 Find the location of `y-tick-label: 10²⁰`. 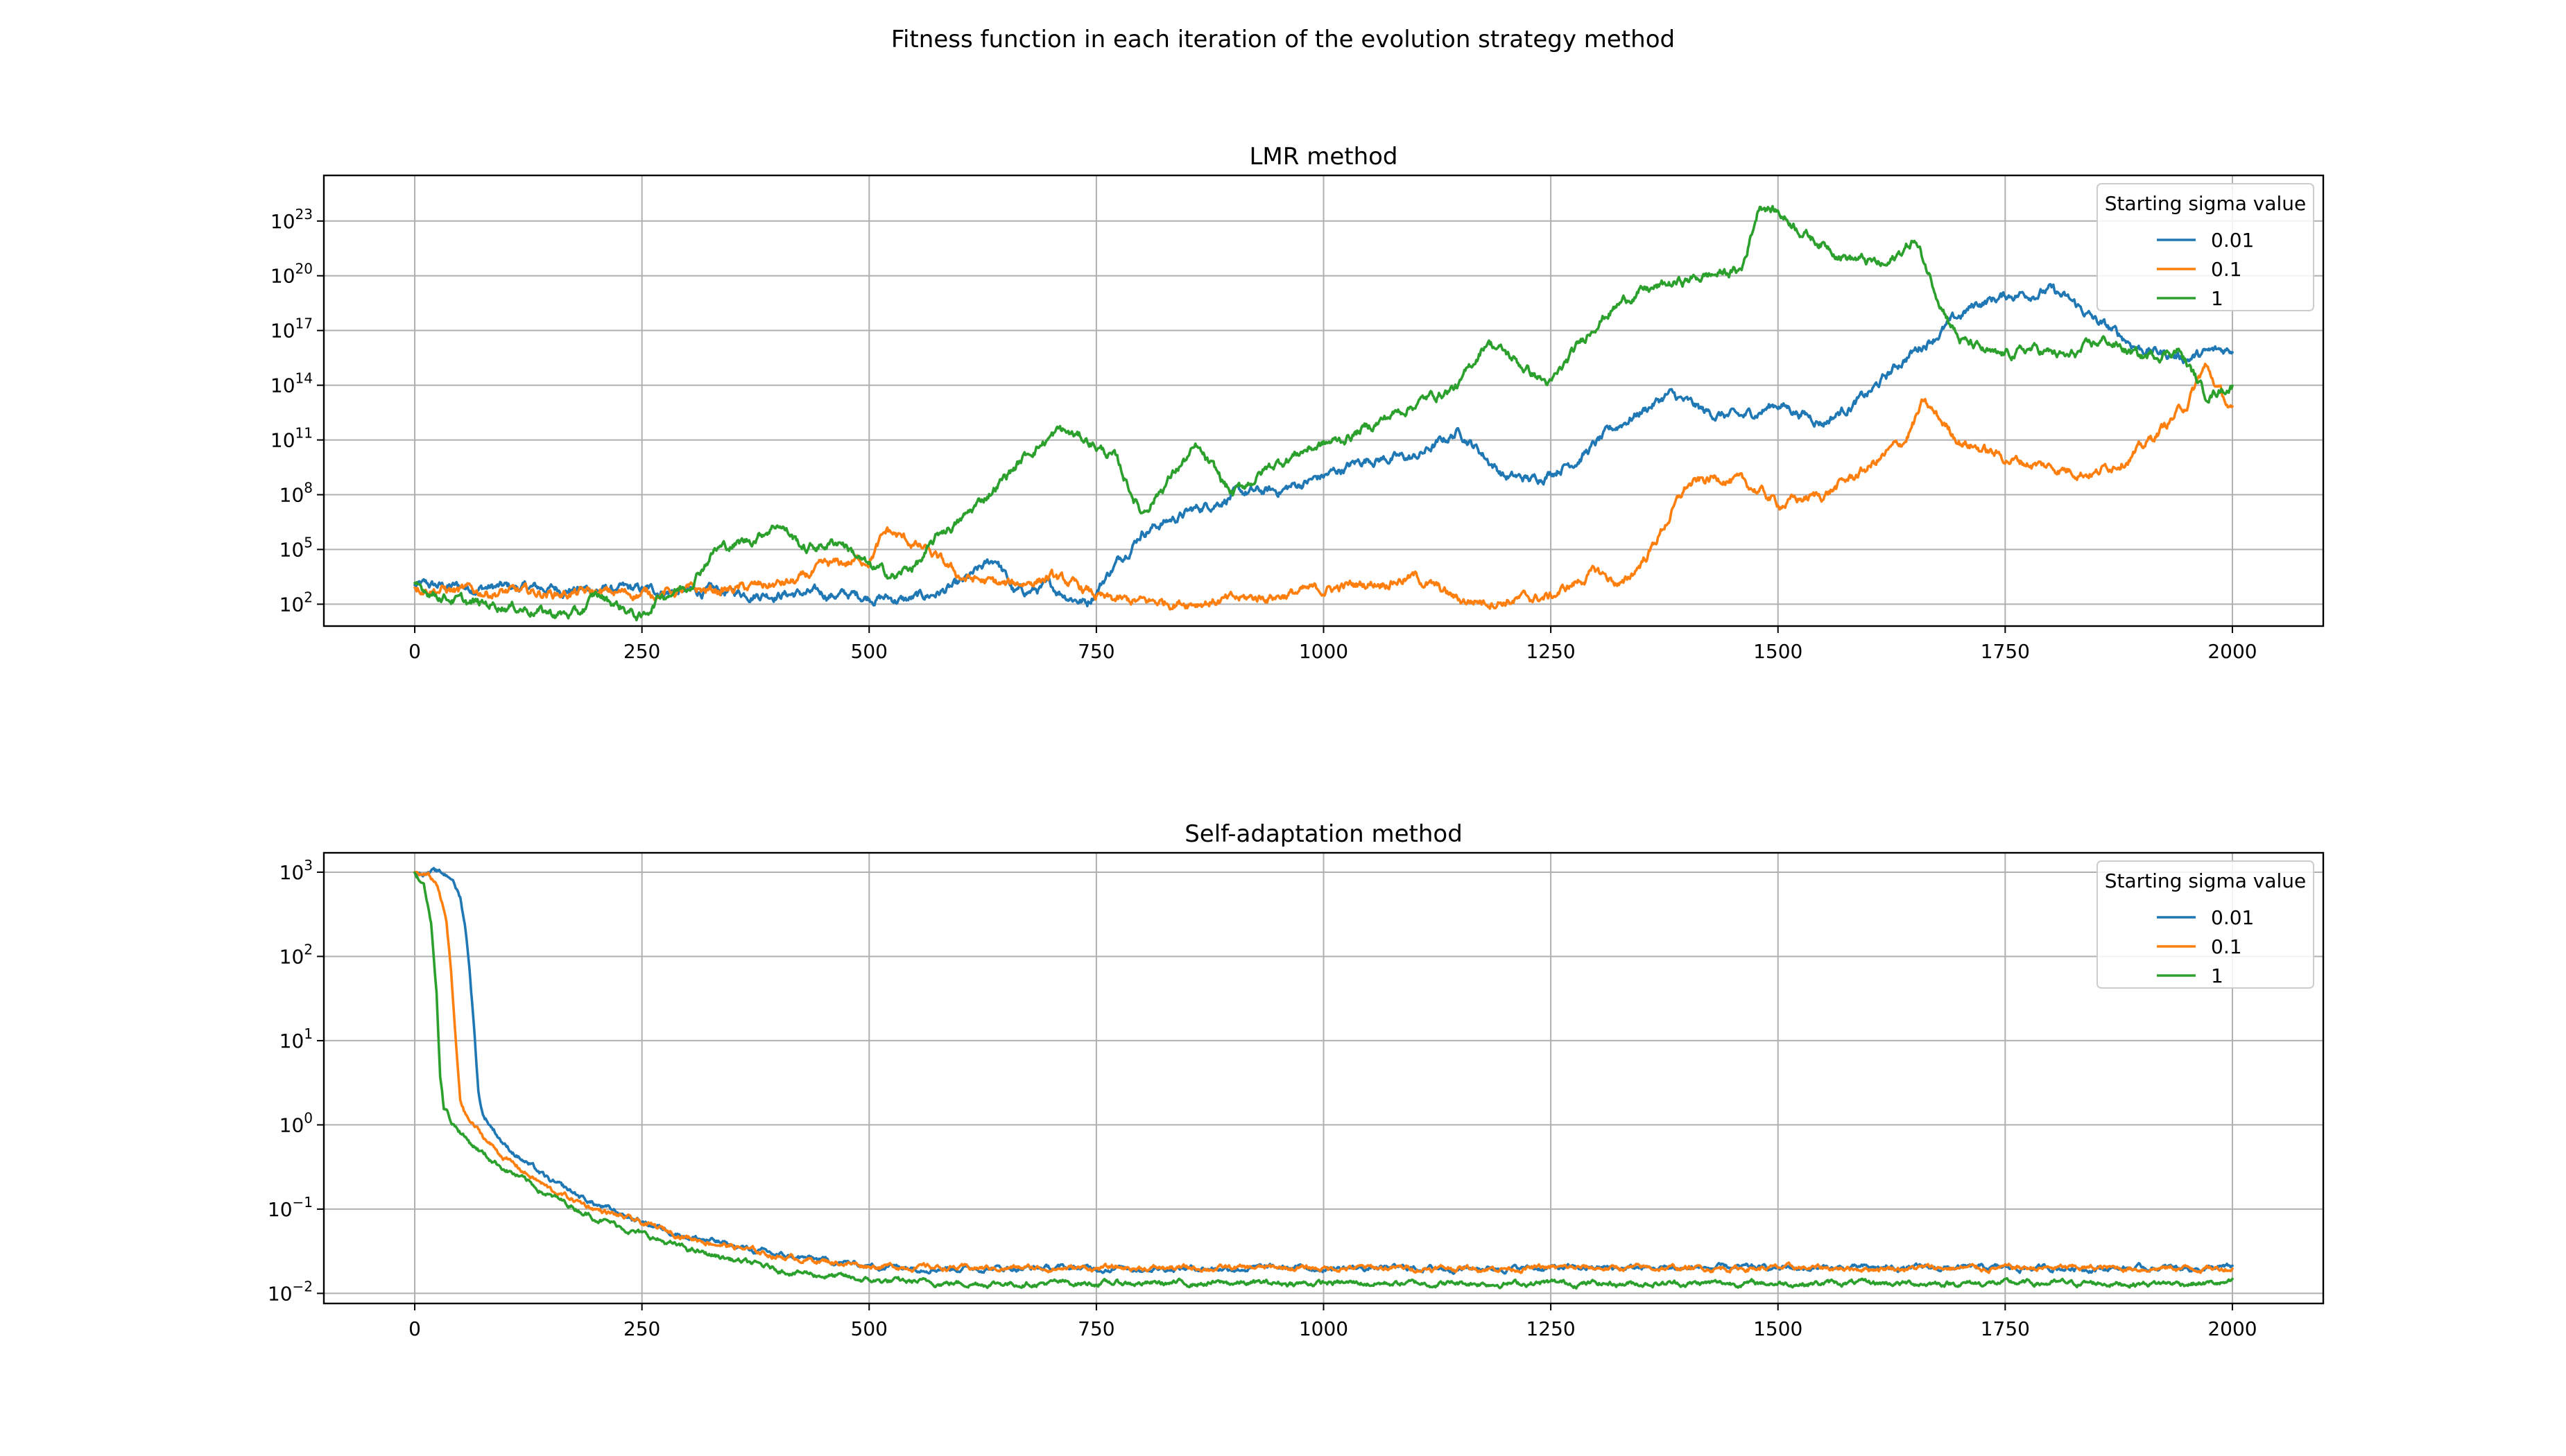

y-tick-label: 10²⁰ is located at coordinates (291, 274).